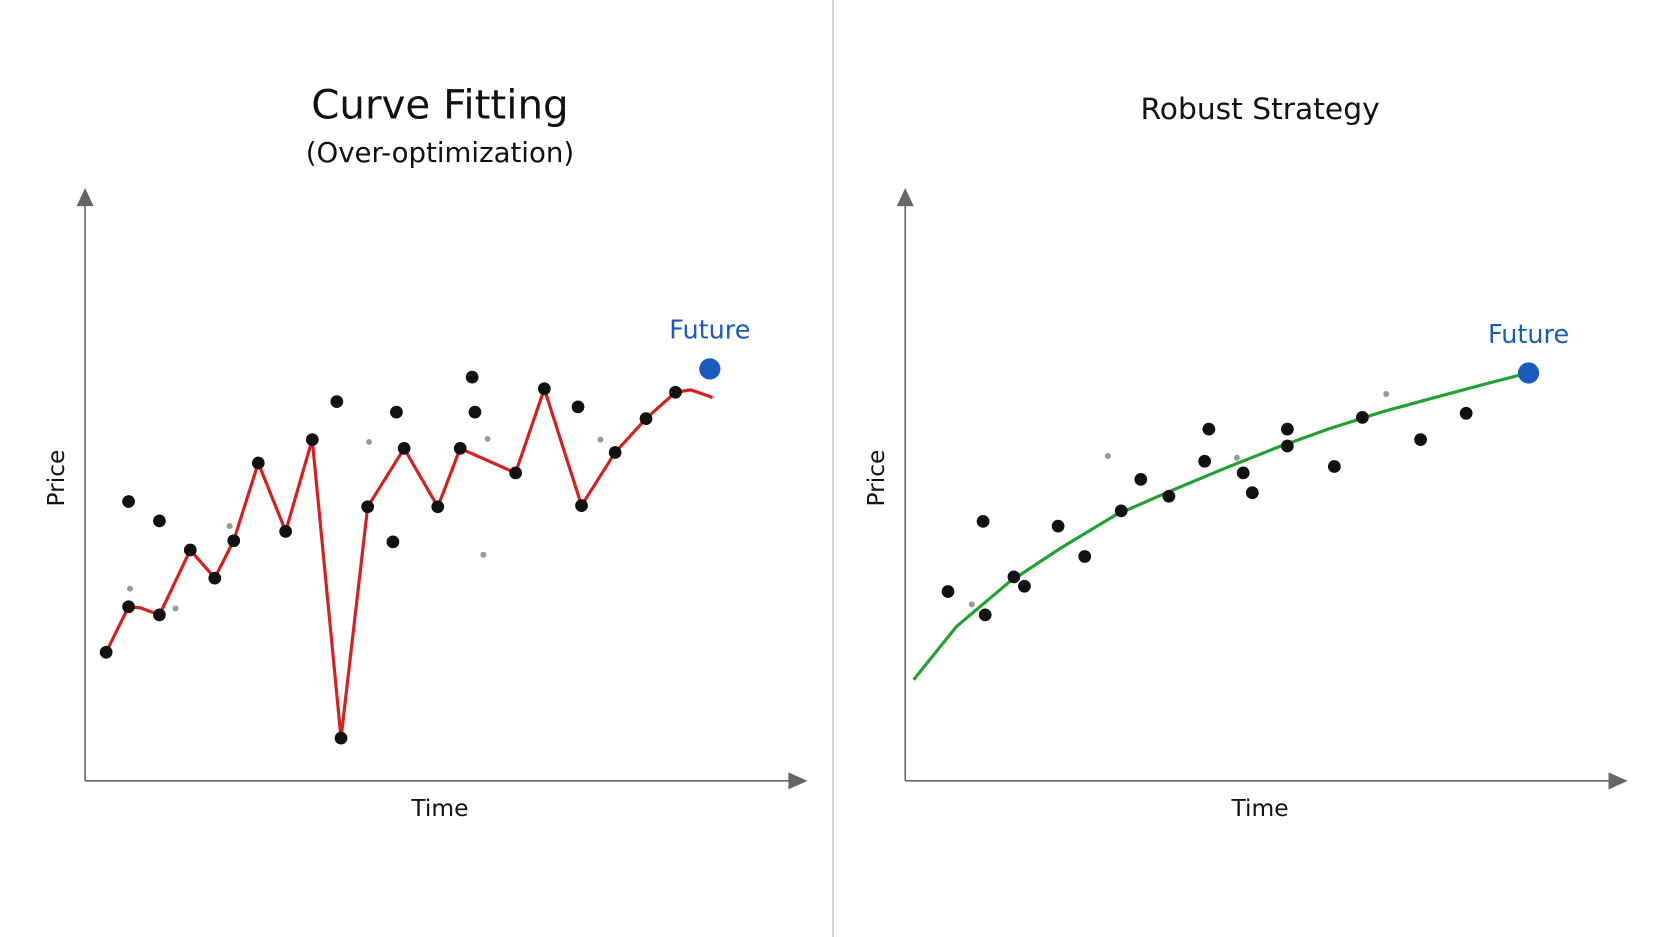  Describe the element at coordinates (439, 104) in the screenshot. I see `chart-title: Curve Fitting` at that location.